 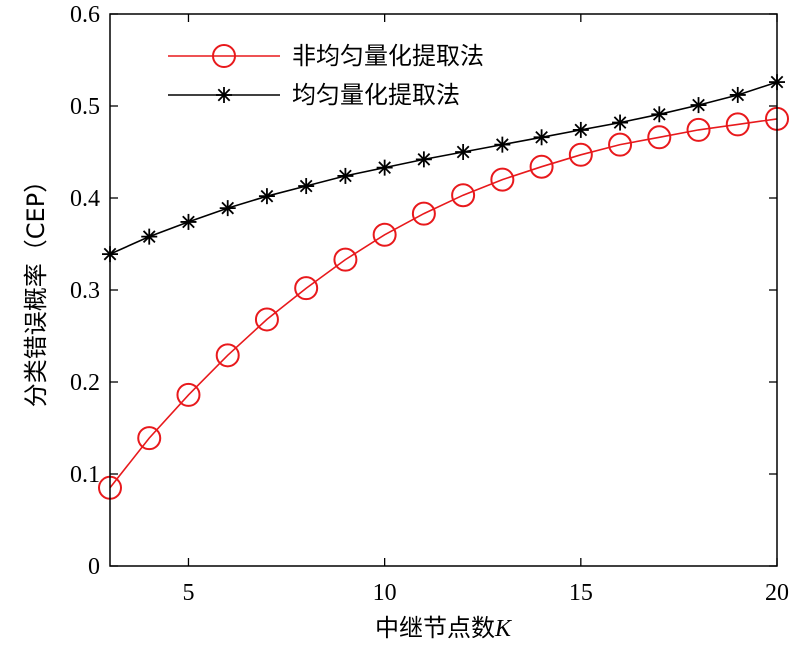 I want to click on x-tick-label: 20, so click(x=777, y=593).